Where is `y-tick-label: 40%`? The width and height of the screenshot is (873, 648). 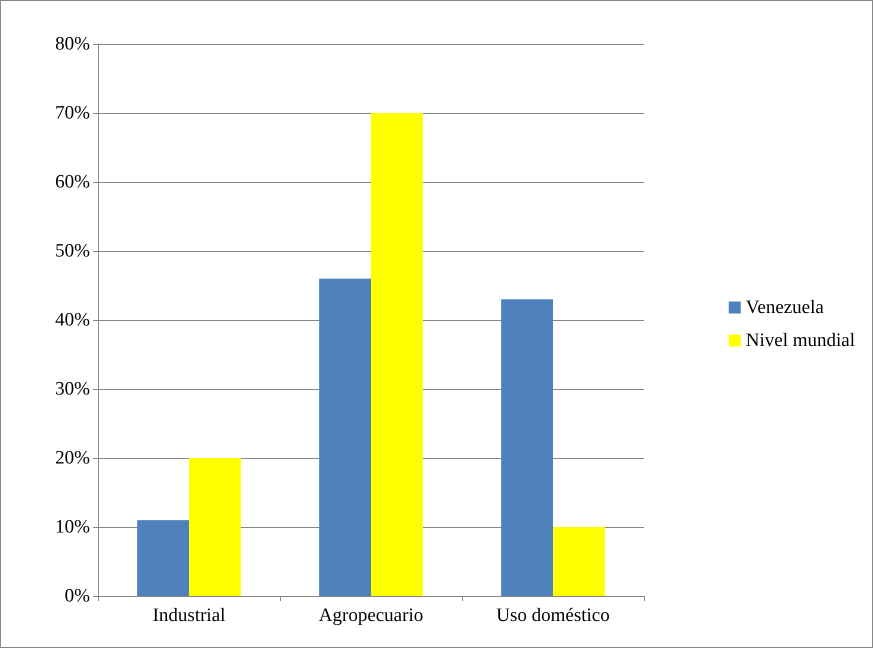 y-tick-label: 40% is located at coordinates (72, 320).